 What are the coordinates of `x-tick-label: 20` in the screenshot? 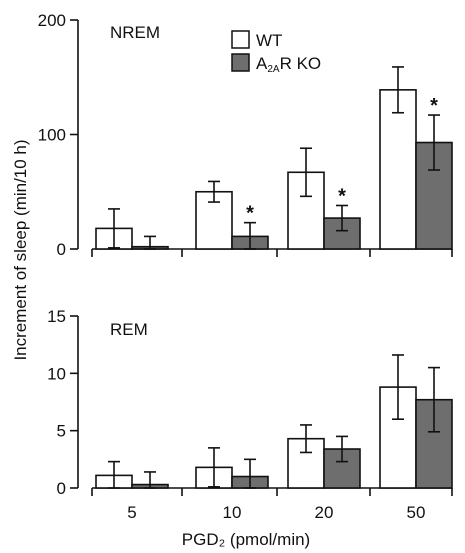 It's located at (324, 512).